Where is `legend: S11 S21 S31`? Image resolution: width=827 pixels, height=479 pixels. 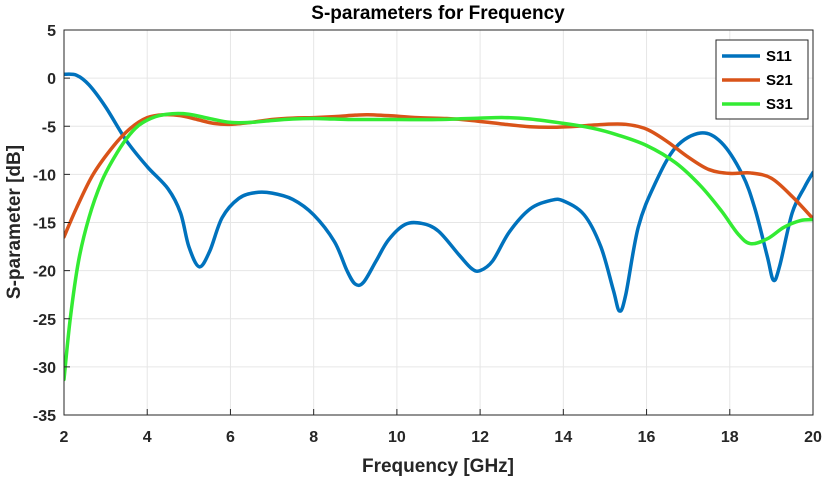
legend: S11 S21 S31 is located at coordinates (762, 79).